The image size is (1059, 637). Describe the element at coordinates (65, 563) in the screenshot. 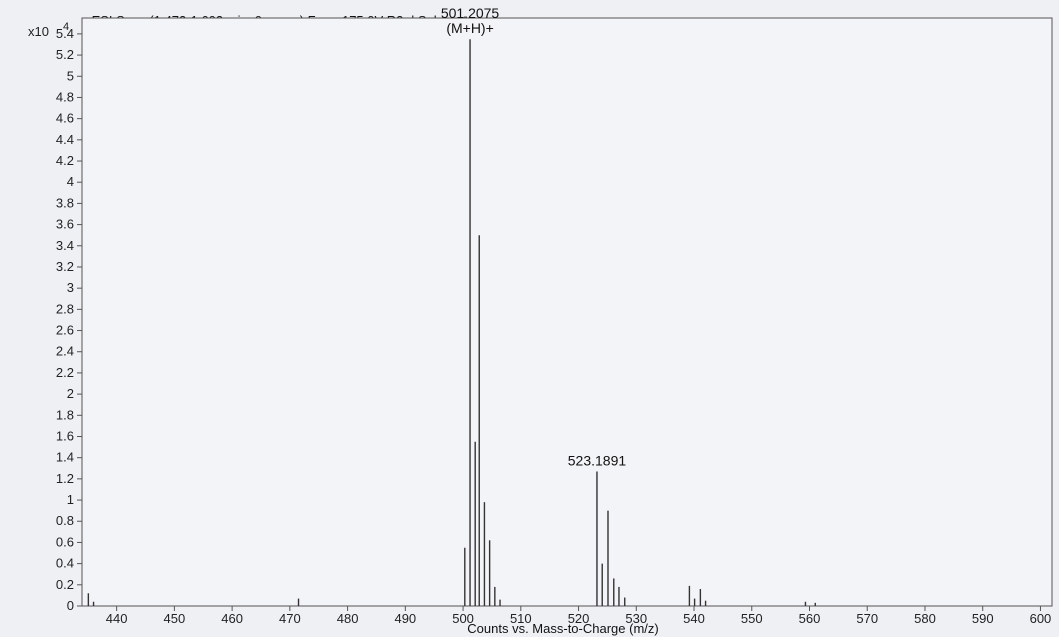

I see `y-tick-label: 0.4` at that location.